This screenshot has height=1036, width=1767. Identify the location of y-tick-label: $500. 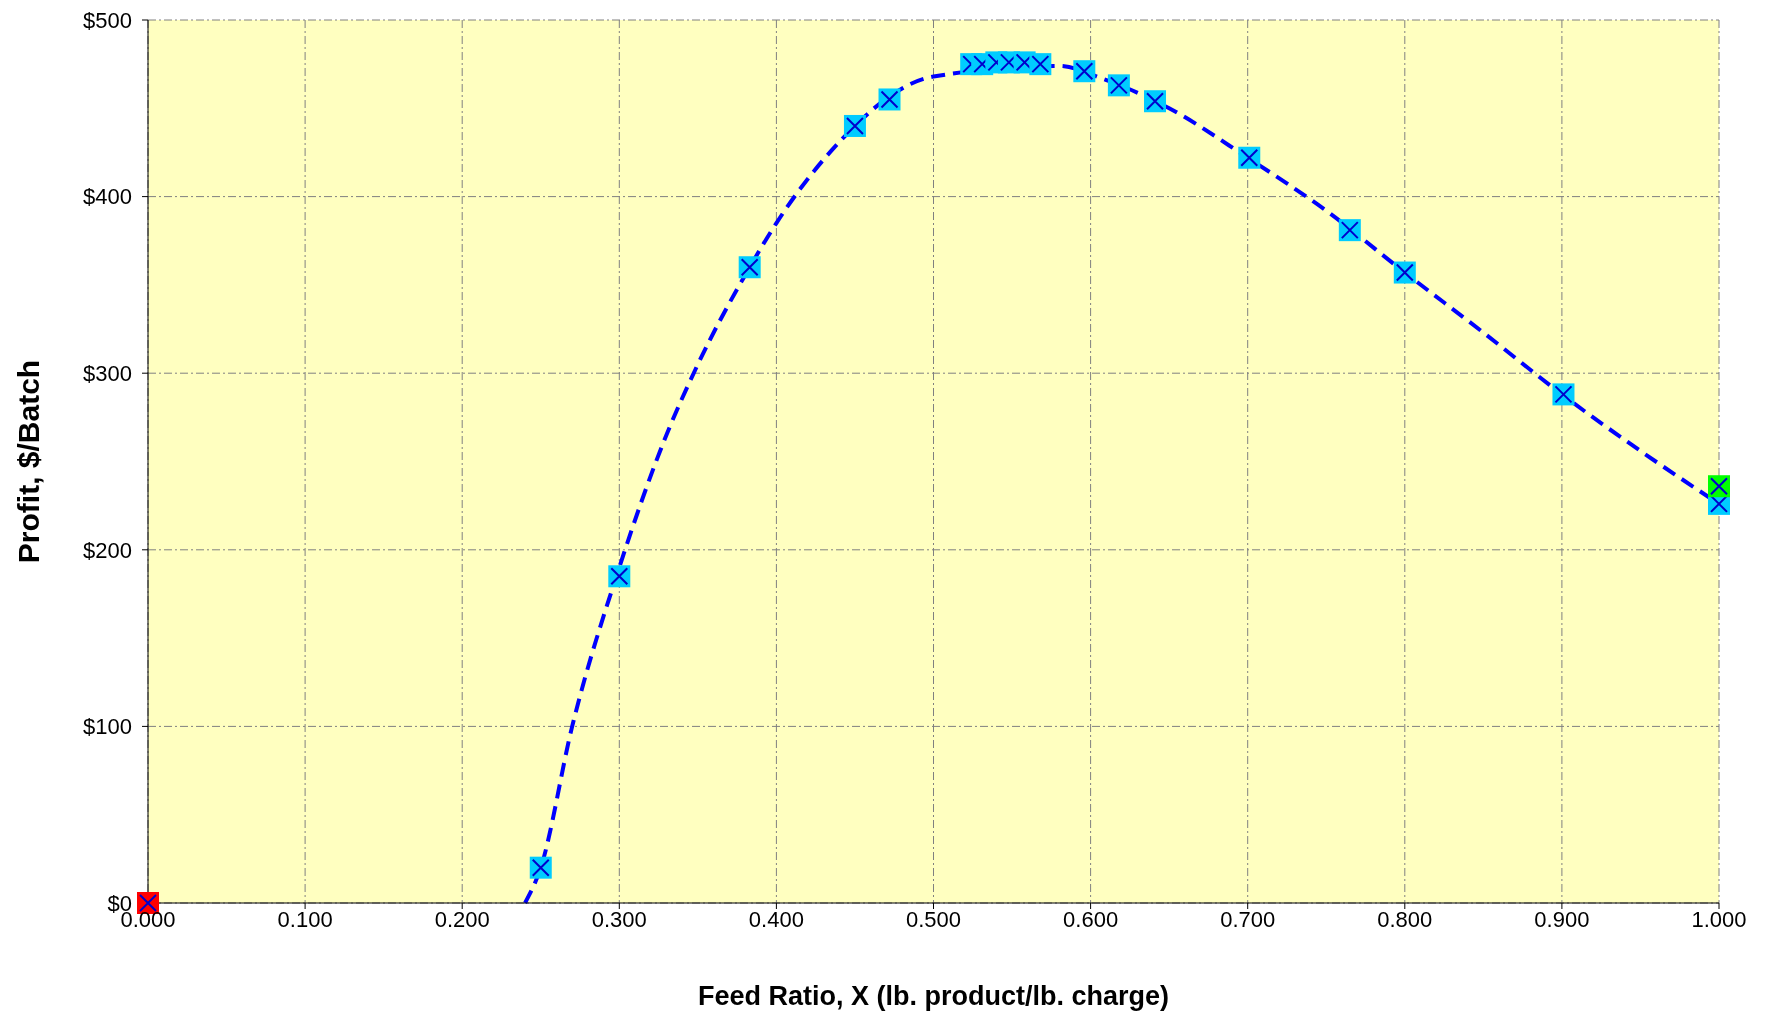
(107, 20).